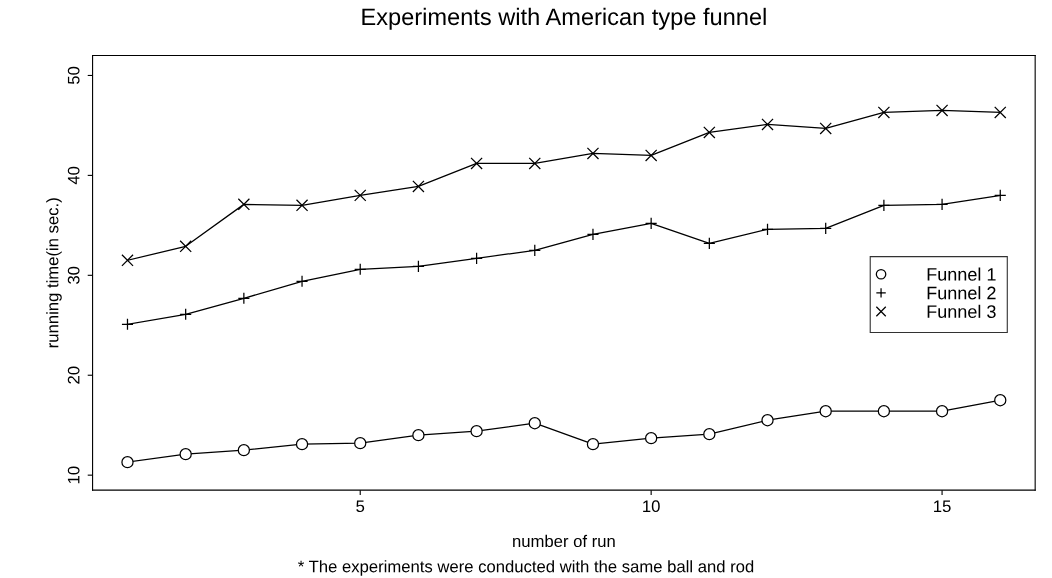 The image size is (1052, 578). Describe the element at coordinates (360, 506) in the screenshot. I see `x-tick-label: 5` at that location.